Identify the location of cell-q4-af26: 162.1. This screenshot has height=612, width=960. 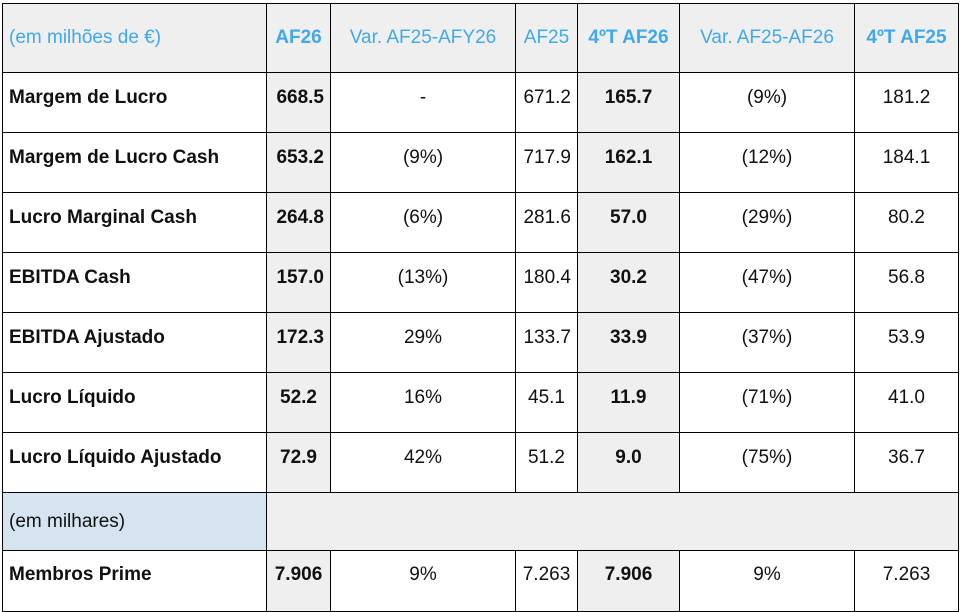
(628, 162).